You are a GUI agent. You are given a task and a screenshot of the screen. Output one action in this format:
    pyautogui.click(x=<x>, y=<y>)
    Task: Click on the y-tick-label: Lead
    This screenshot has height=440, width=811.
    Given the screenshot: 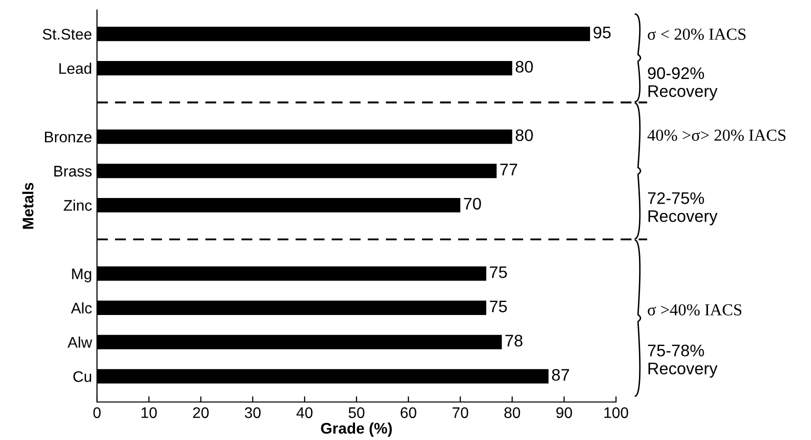 What is the action you would take?
    pyautogui.click(x=75, y=68)
    